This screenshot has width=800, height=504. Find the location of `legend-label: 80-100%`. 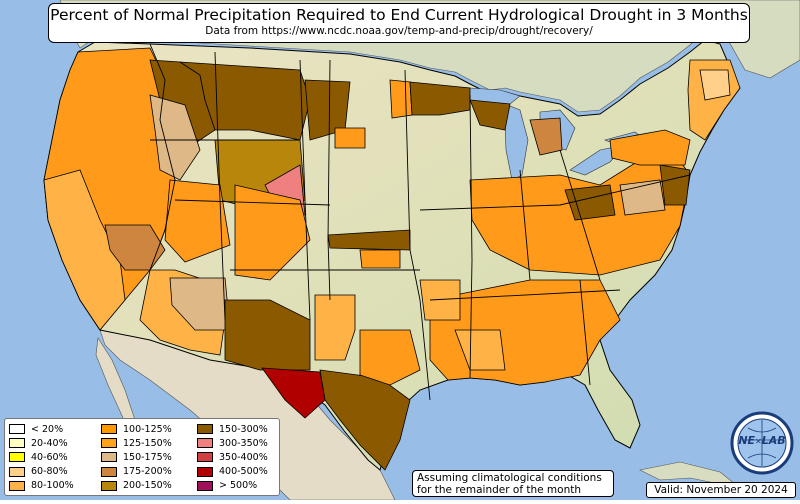

legend-label: 80-100% is located at coordinates (52, 486).